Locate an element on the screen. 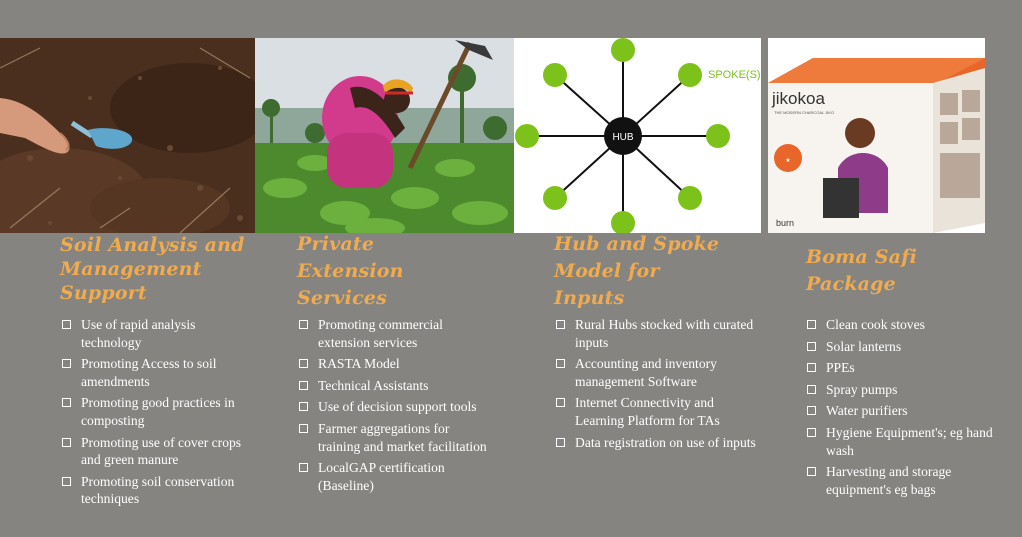 The height and width of the screenshot is (537, 1022). farmer-photo is located at coordinates (384, 135).